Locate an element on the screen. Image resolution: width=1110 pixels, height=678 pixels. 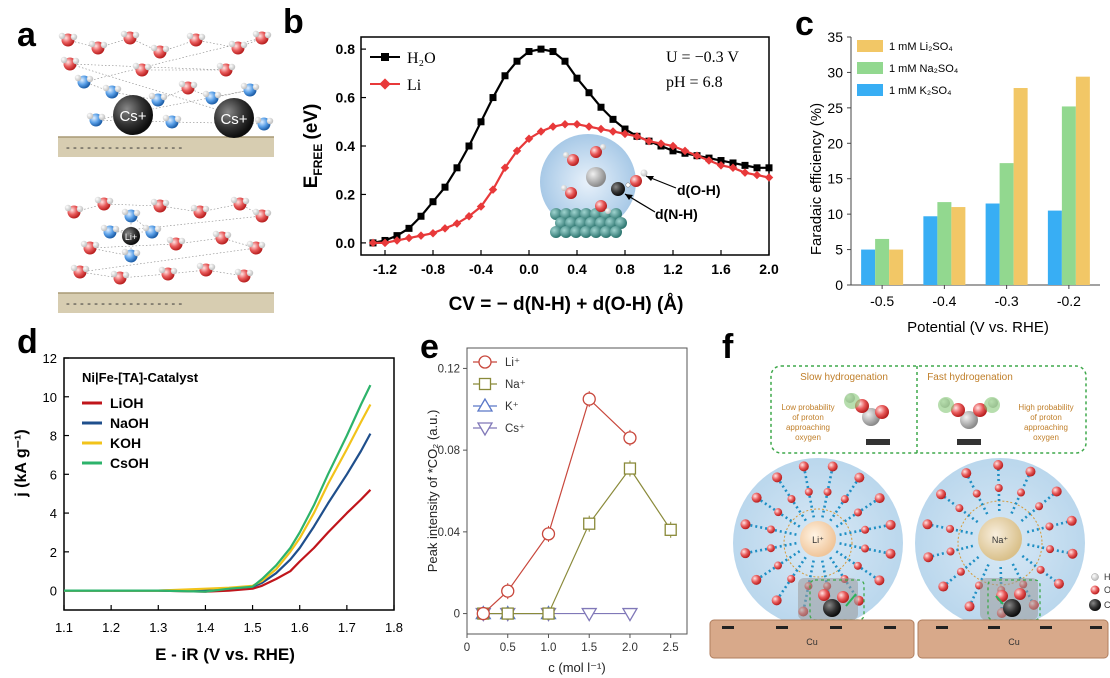
e-legend-marker-cs is located at coordinates (485, 429).